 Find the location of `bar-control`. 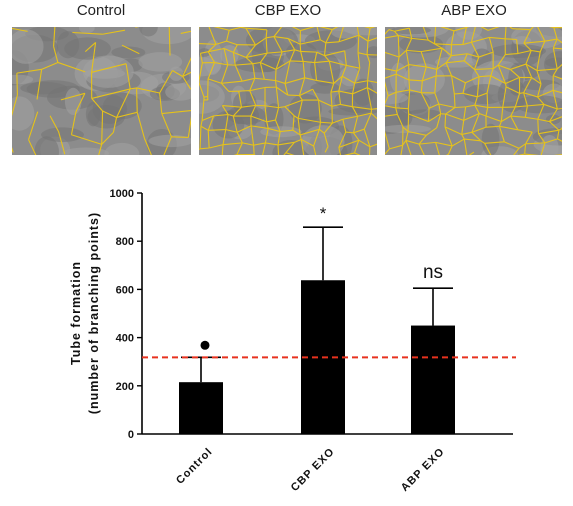

bar-control is located at coordinates (201, 408).